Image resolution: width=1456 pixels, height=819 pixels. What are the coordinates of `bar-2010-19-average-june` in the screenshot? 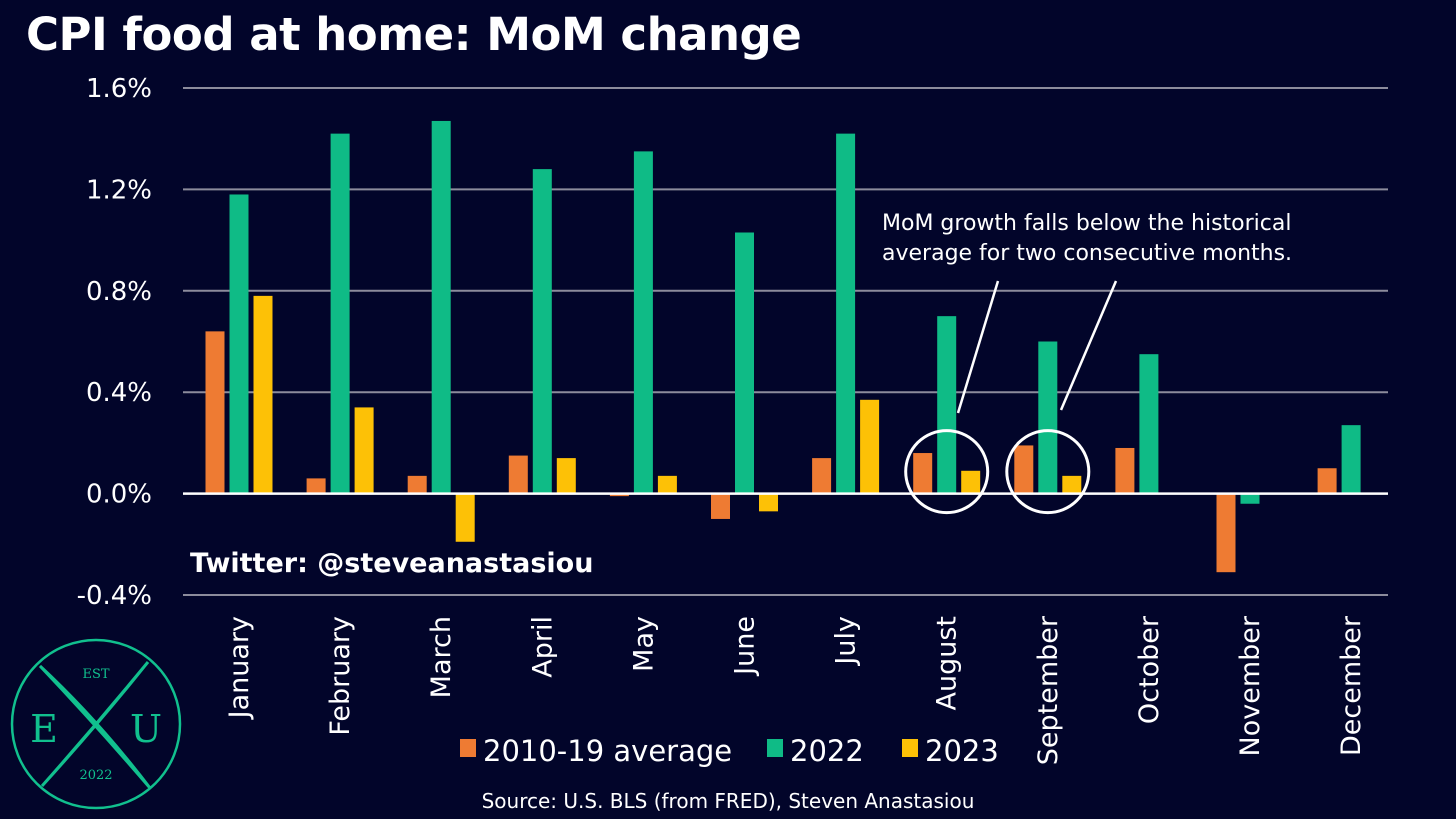 It's located at (720, 506).